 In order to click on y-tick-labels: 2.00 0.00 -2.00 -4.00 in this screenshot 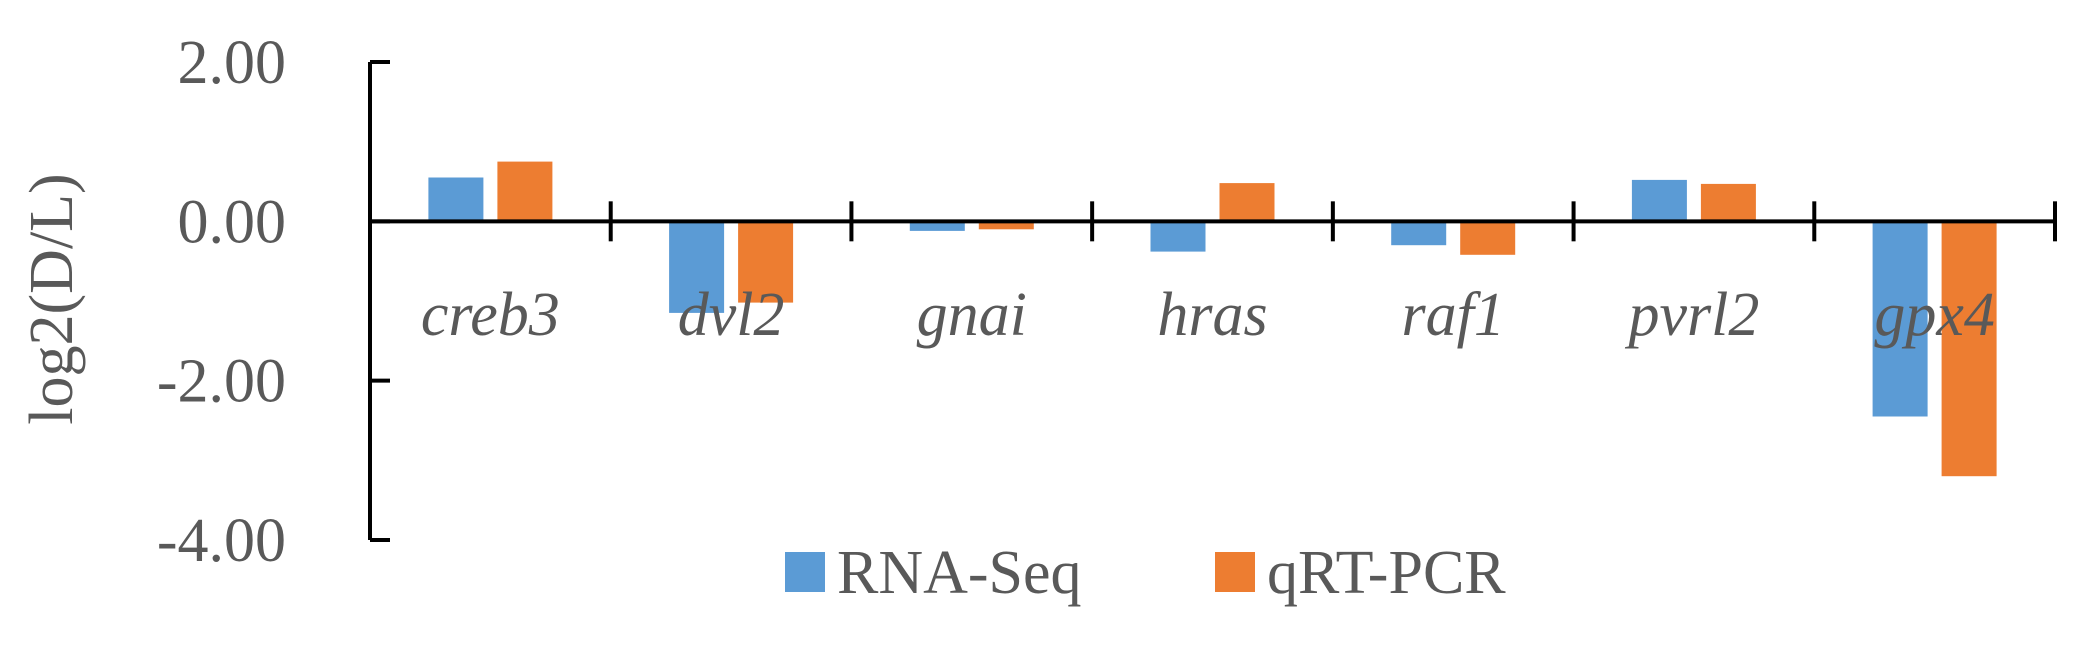, I will do `click(221, 302)`.